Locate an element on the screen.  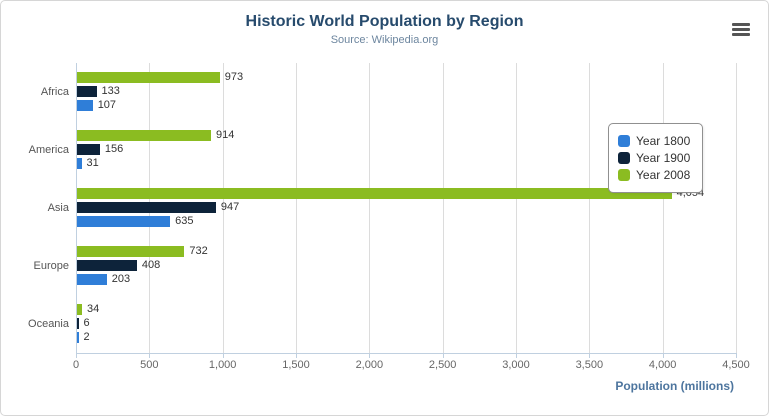
data-label: 408 is located at coordinates (151, 265).